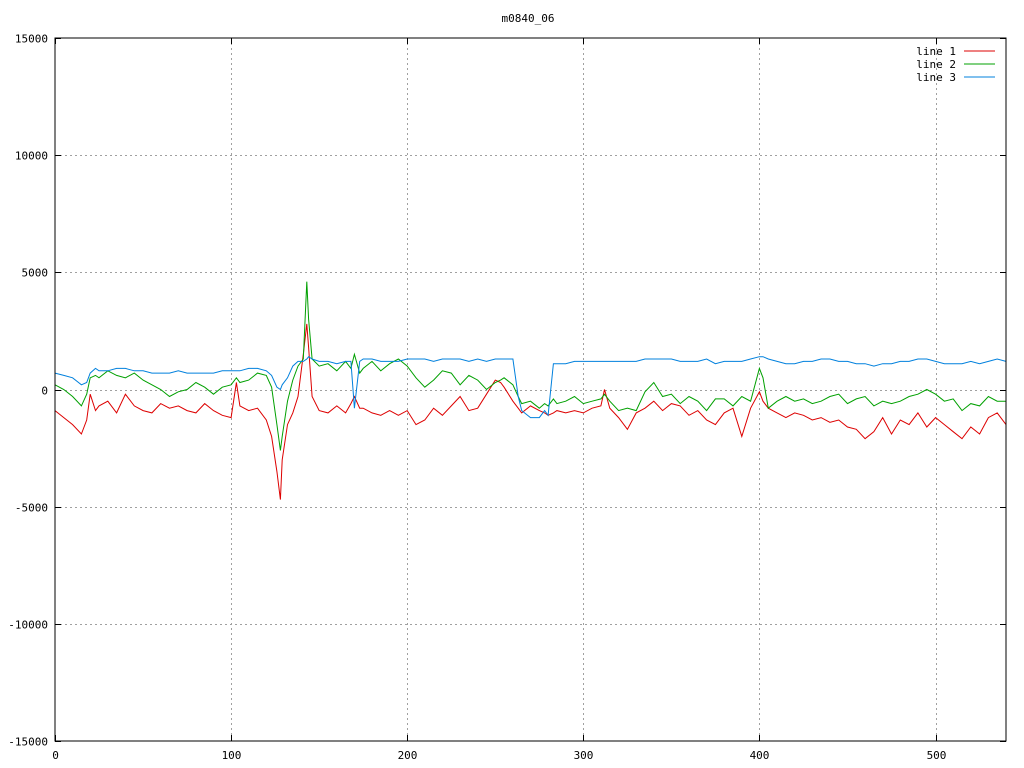 The height and width of the screenshot is (768, 1024). I want to click on y-tick-label: 0, so click(44, 391).